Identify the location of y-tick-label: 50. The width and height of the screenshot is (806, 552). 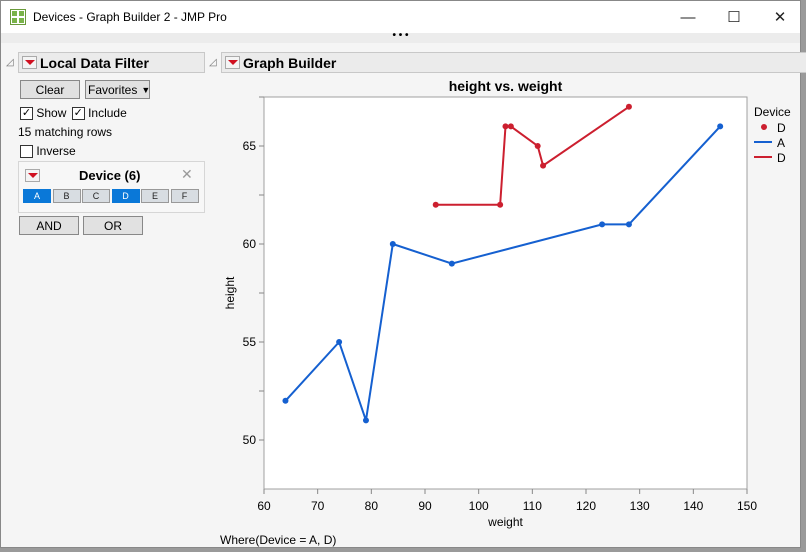
(250, 440).